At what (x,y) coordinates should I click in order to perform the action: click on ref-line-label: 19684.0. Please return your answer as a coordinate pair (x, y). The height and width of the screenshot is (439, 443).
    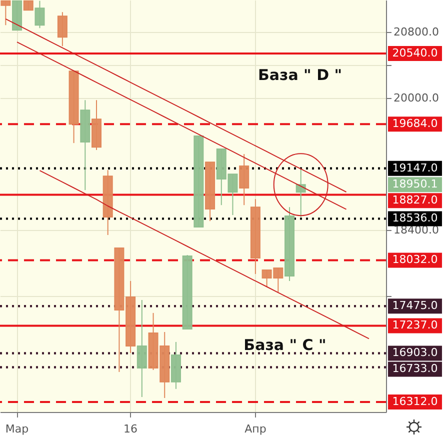
    Looking at the image, I should click on (415, 123).